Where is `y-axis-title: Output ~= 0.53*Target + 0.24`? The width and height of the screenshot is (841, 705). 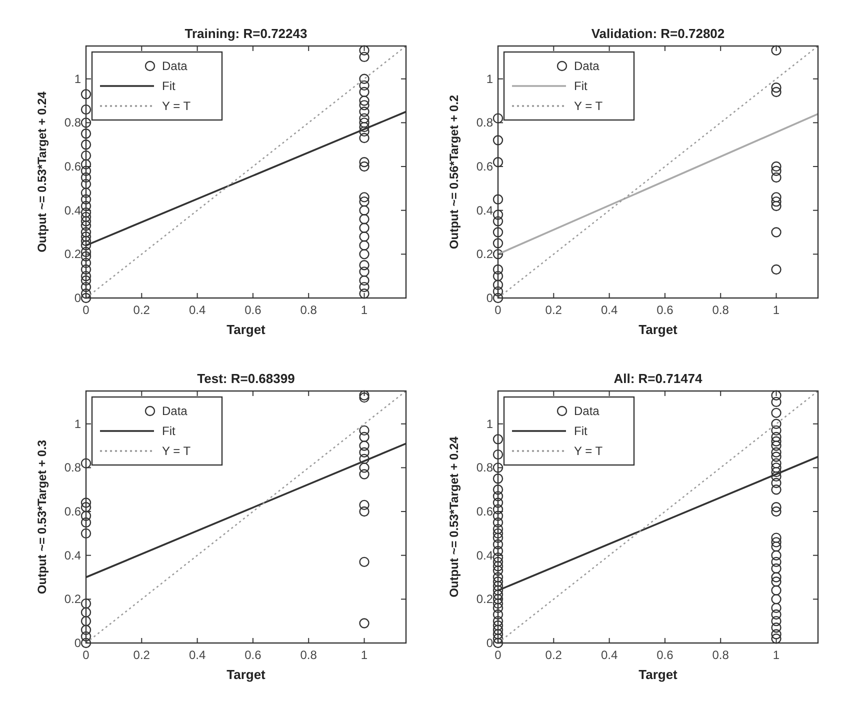
y-axis-title: Output ~= 0.53*Target + 0.24 is located at coordinates (42, 171).